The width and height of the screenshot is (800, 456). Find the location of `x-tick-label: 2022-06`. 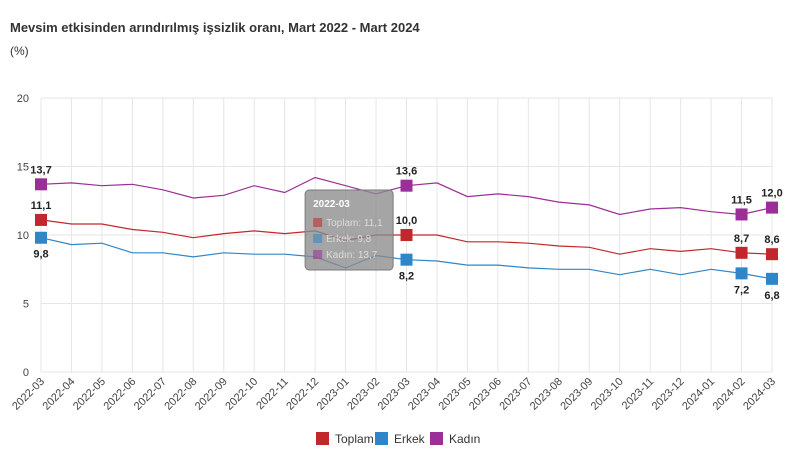

x-tick-label: 2022-06 is located at coordinates (119, 394).